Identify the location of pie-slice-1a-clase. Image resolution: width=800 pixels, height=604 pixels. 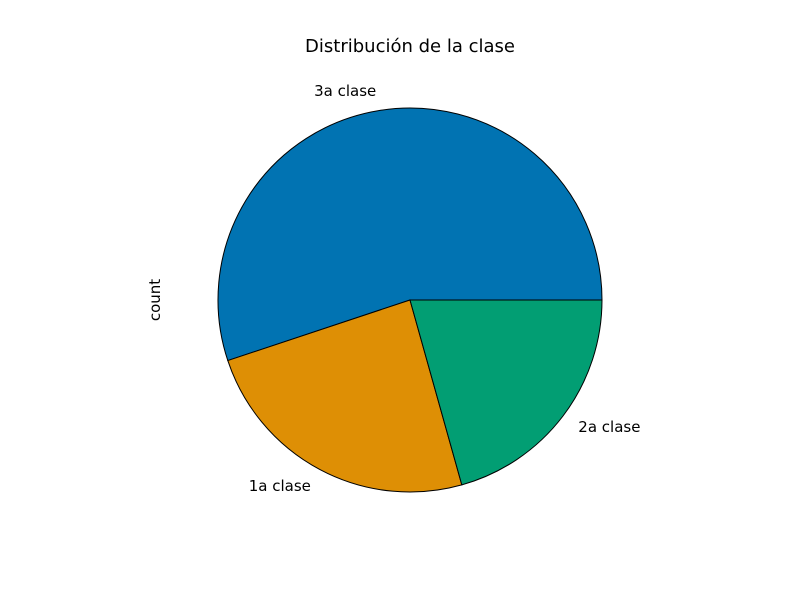
(345, 396).